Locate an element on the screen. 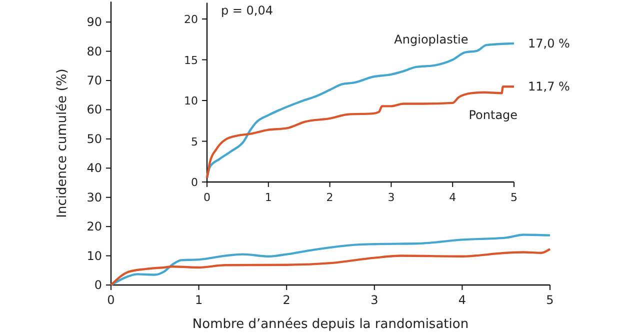 The width and height of the screenshot is (631, 336). annotation: 11,7 % is located at coordinates (549, 87).